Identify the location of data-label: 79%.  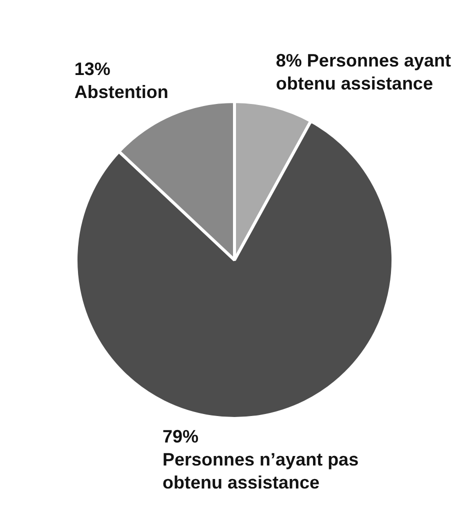
(180, 436).